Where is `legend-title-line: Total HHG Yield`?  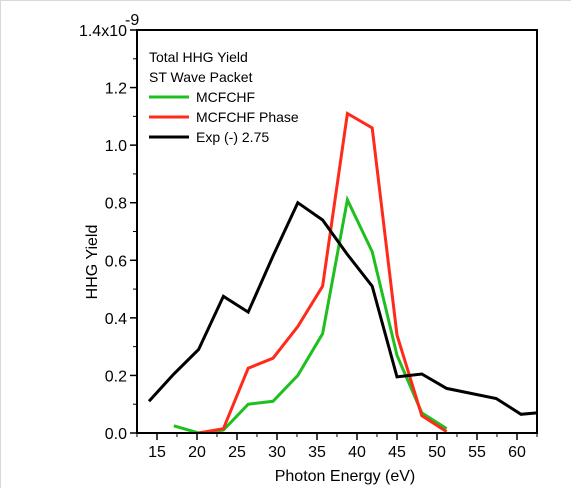 legend-title-line: Total HHG Yield is located at coordinates (198, 57).